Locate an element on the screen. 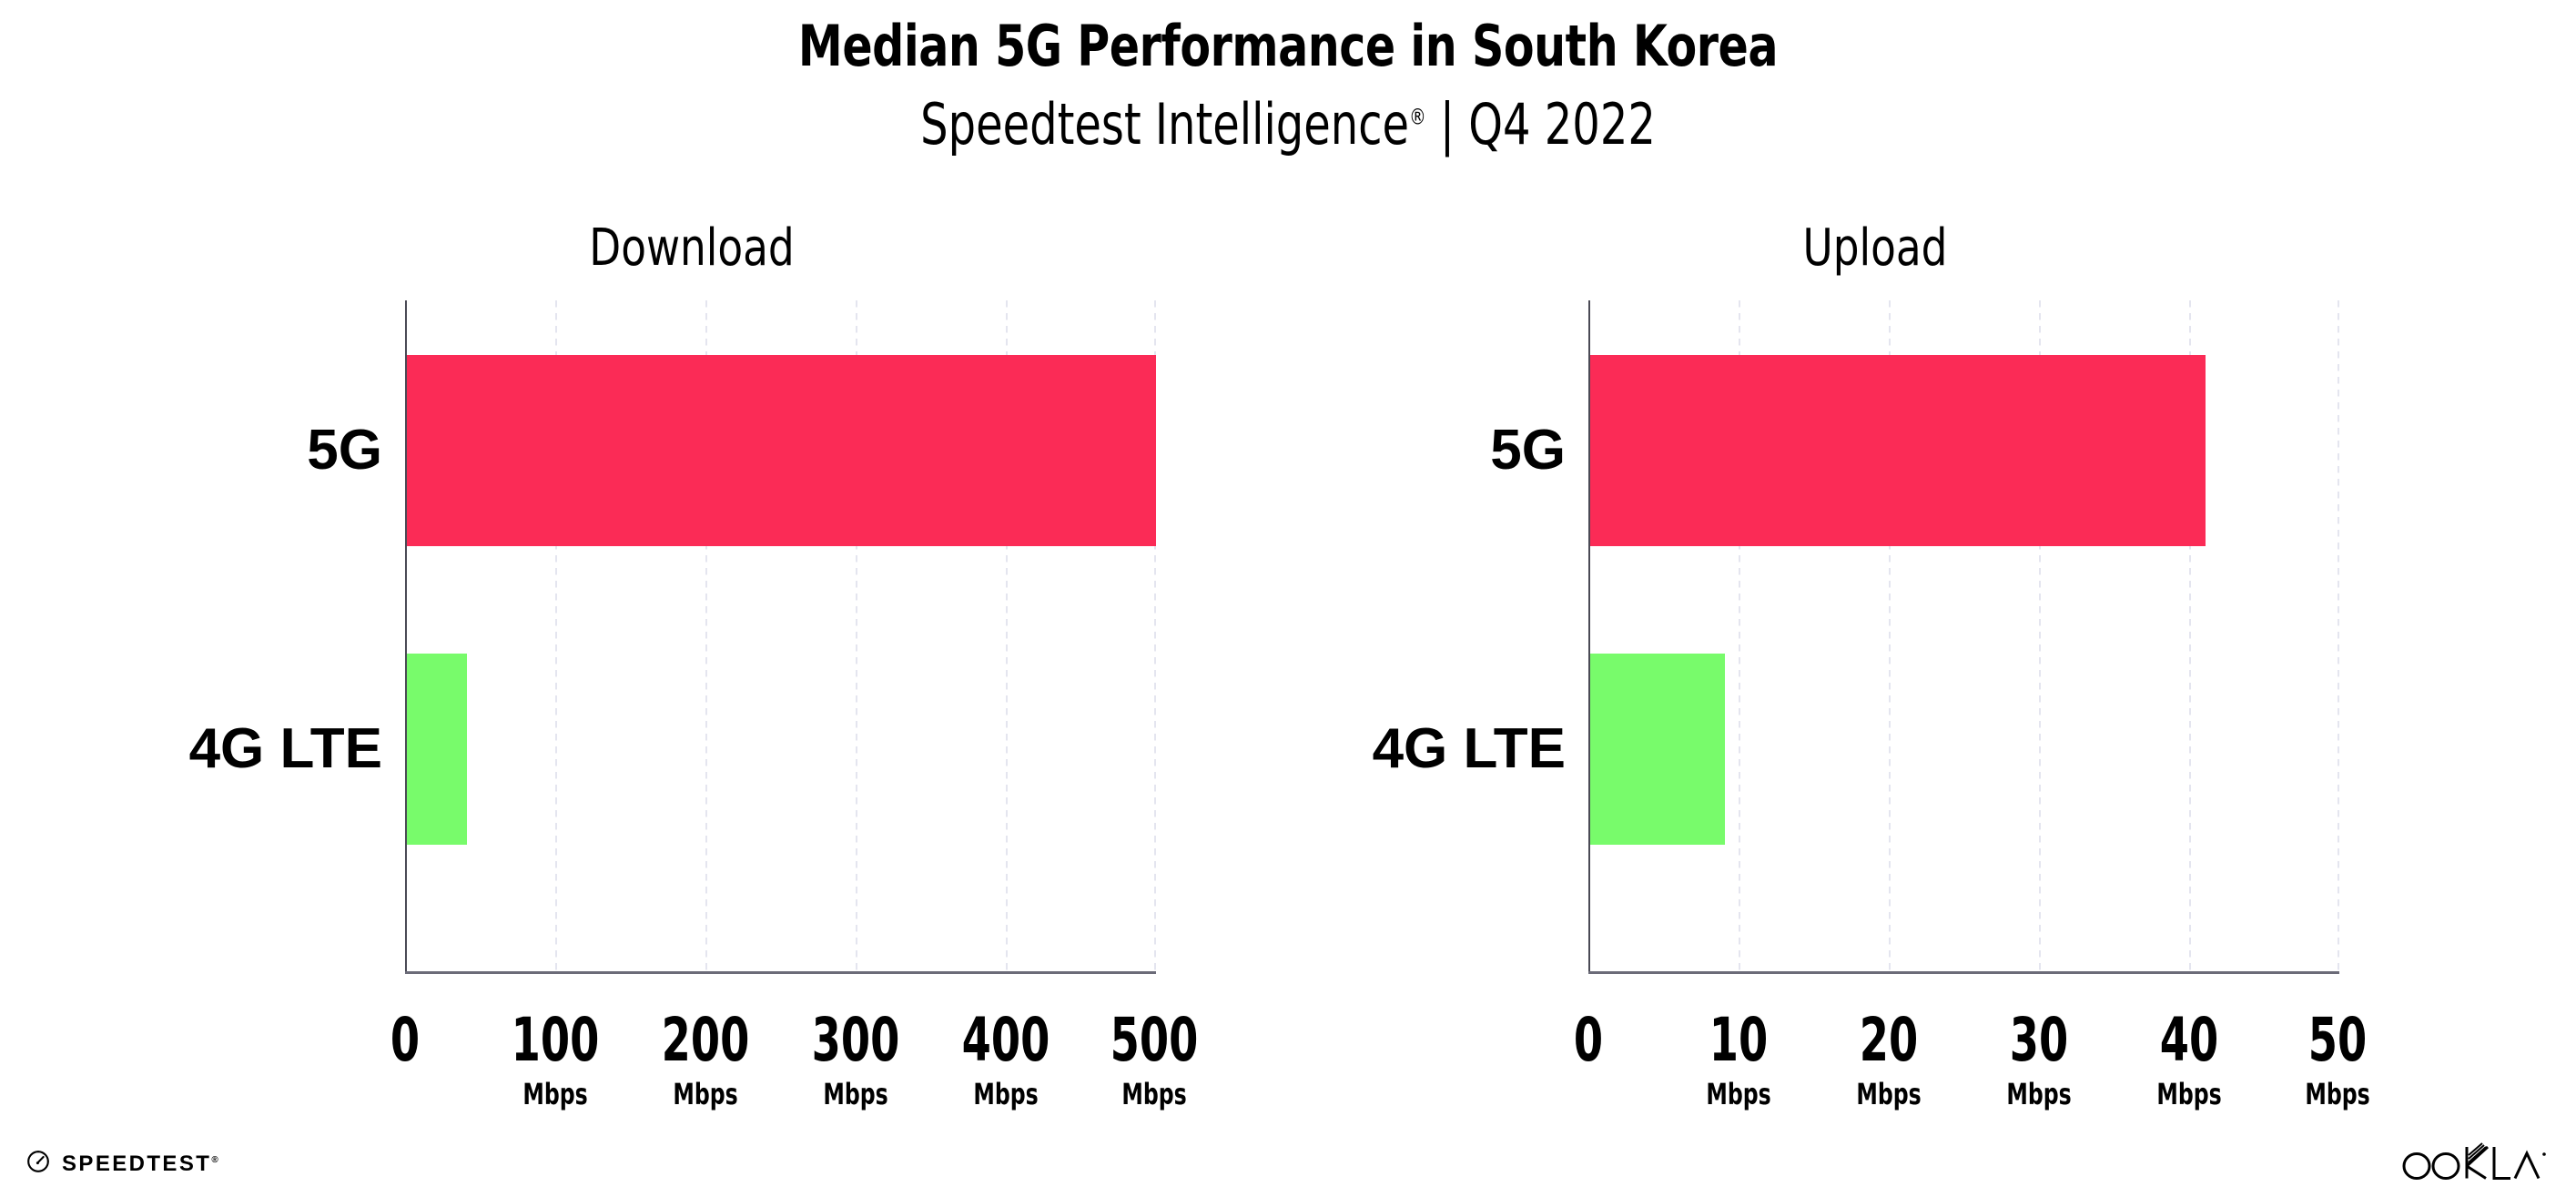  xtick-label: 40 is located at coordinates (2189, 1040).